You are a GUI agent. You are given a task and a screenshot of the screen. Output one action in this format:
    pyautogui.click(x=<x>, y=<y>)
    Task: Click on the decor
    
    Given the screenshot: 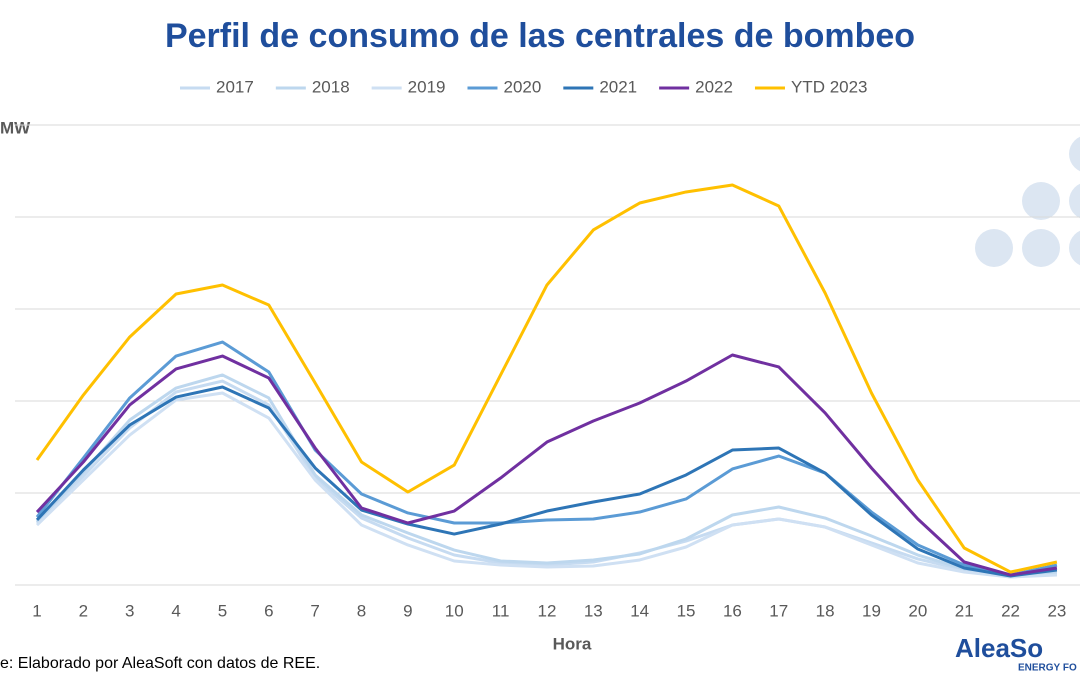 What is the action you would take?
    pyautogui.click(x=1027, y=201)
    